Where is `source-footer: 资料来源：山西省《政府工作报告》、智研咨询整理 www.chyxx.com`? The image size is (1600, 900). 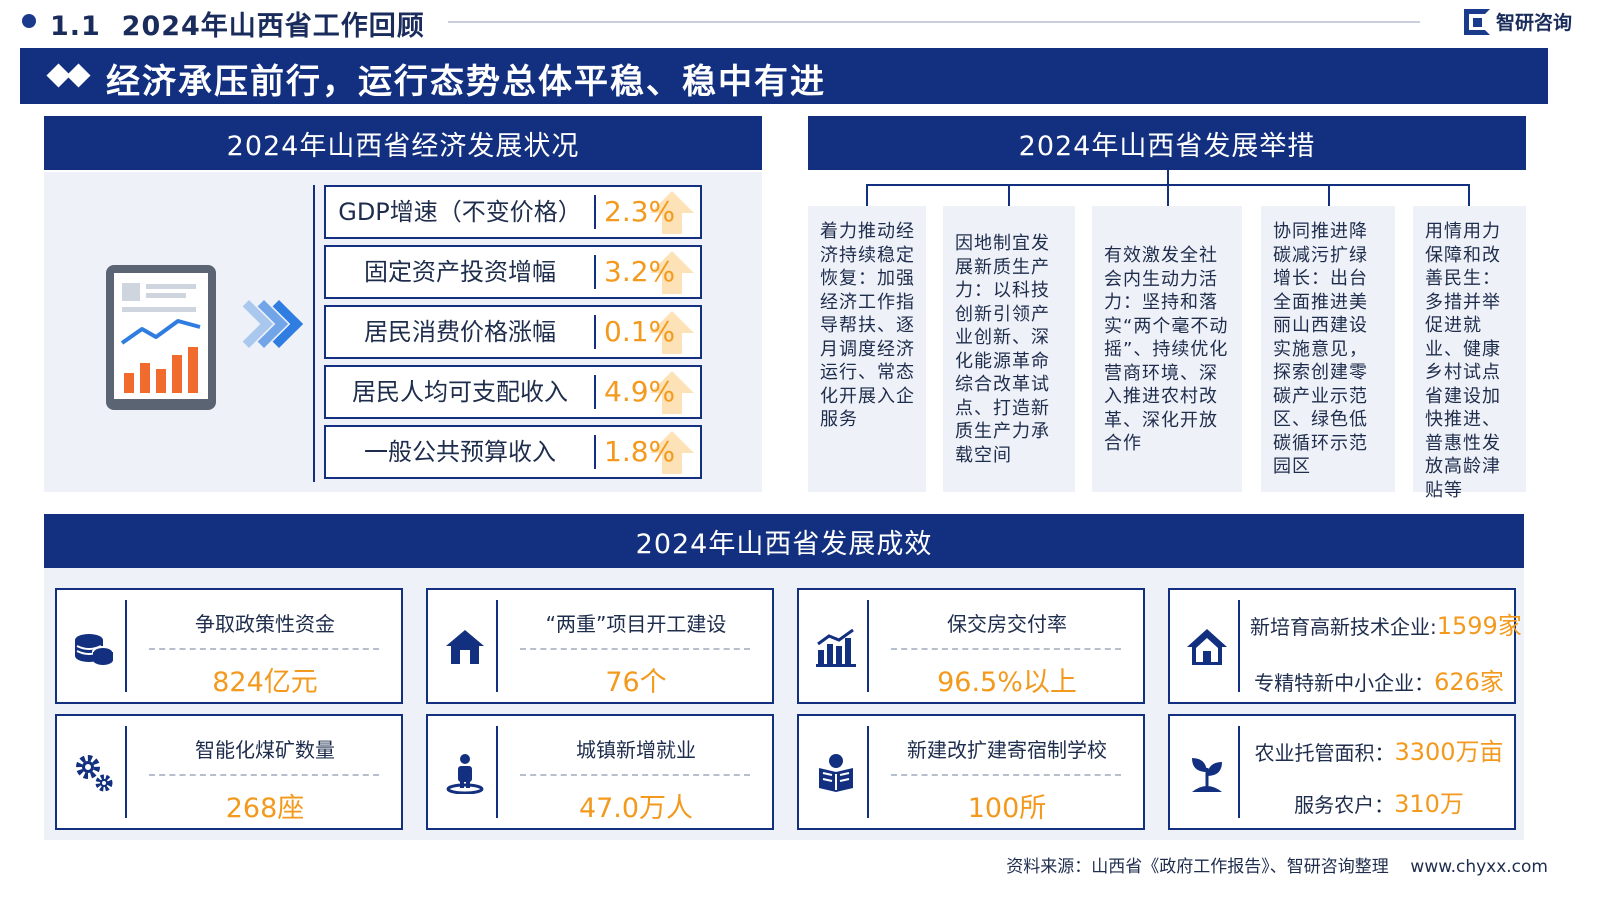
source-footer: 资料来源：山西省《政府工作报告》、智研咨询整理 www.chyxx.com is located at coordinates (1277, 864).